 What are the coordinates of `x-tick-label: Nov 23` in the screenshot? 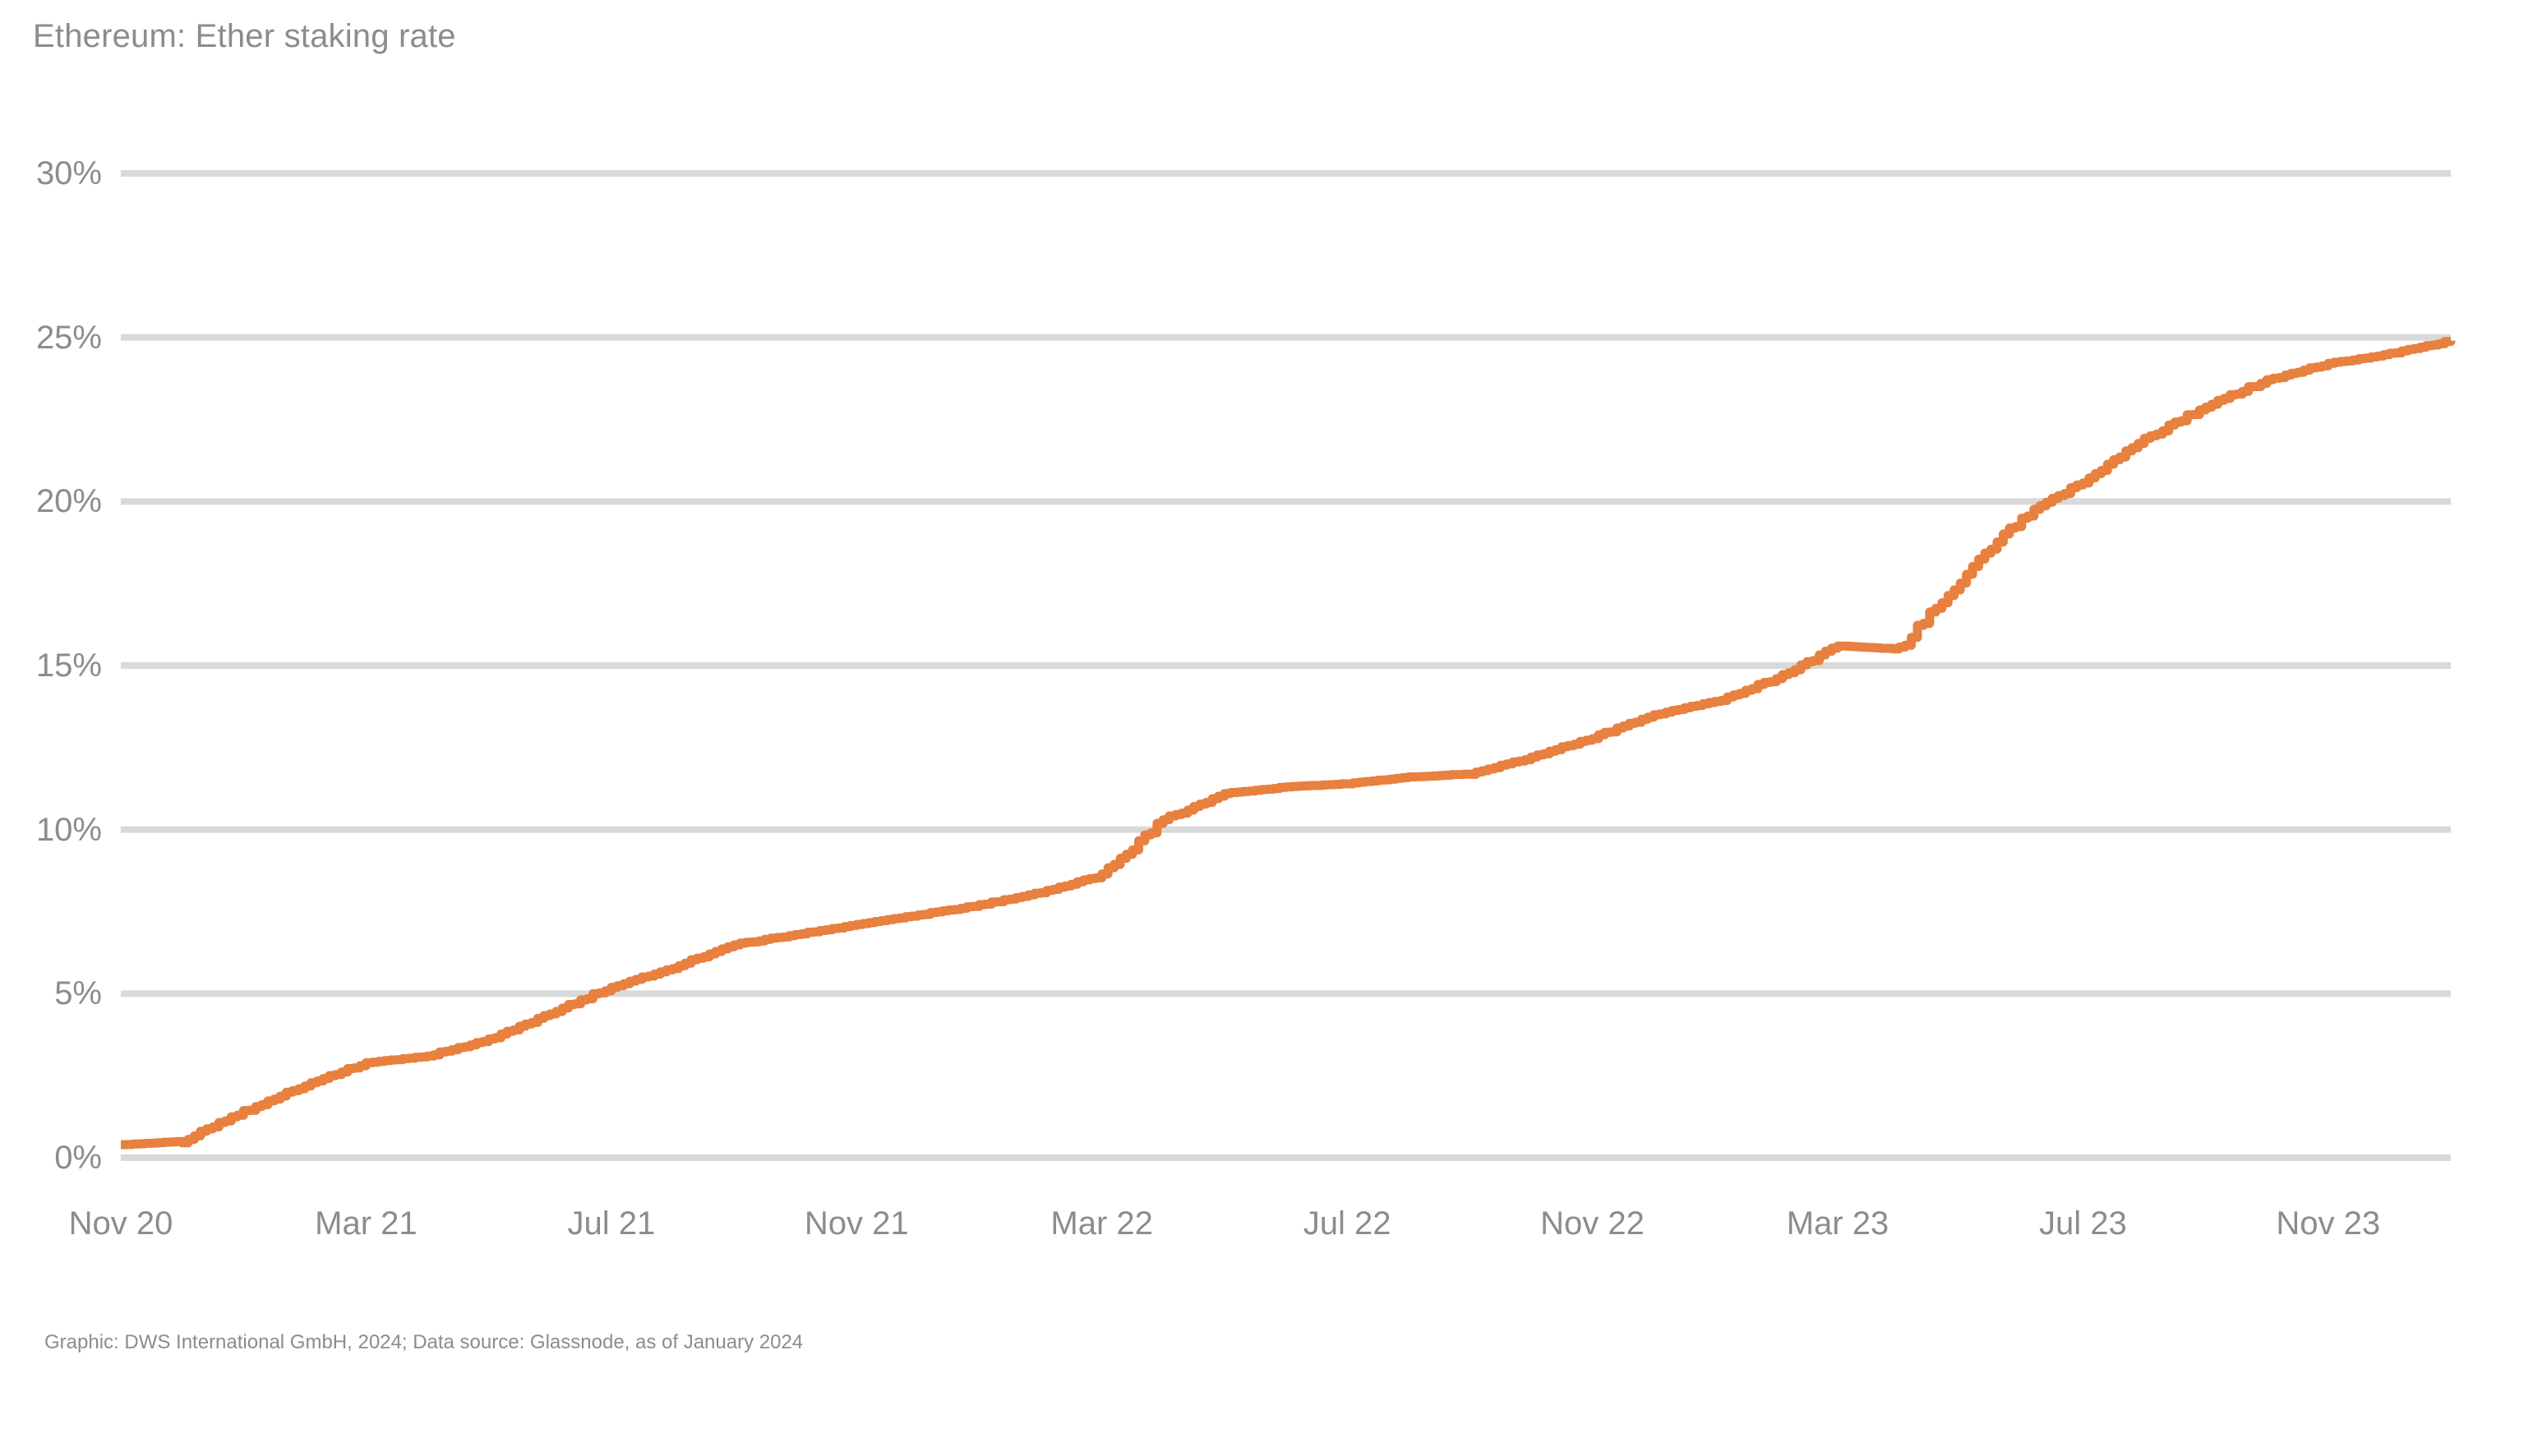 It's located at (2329, 1223).